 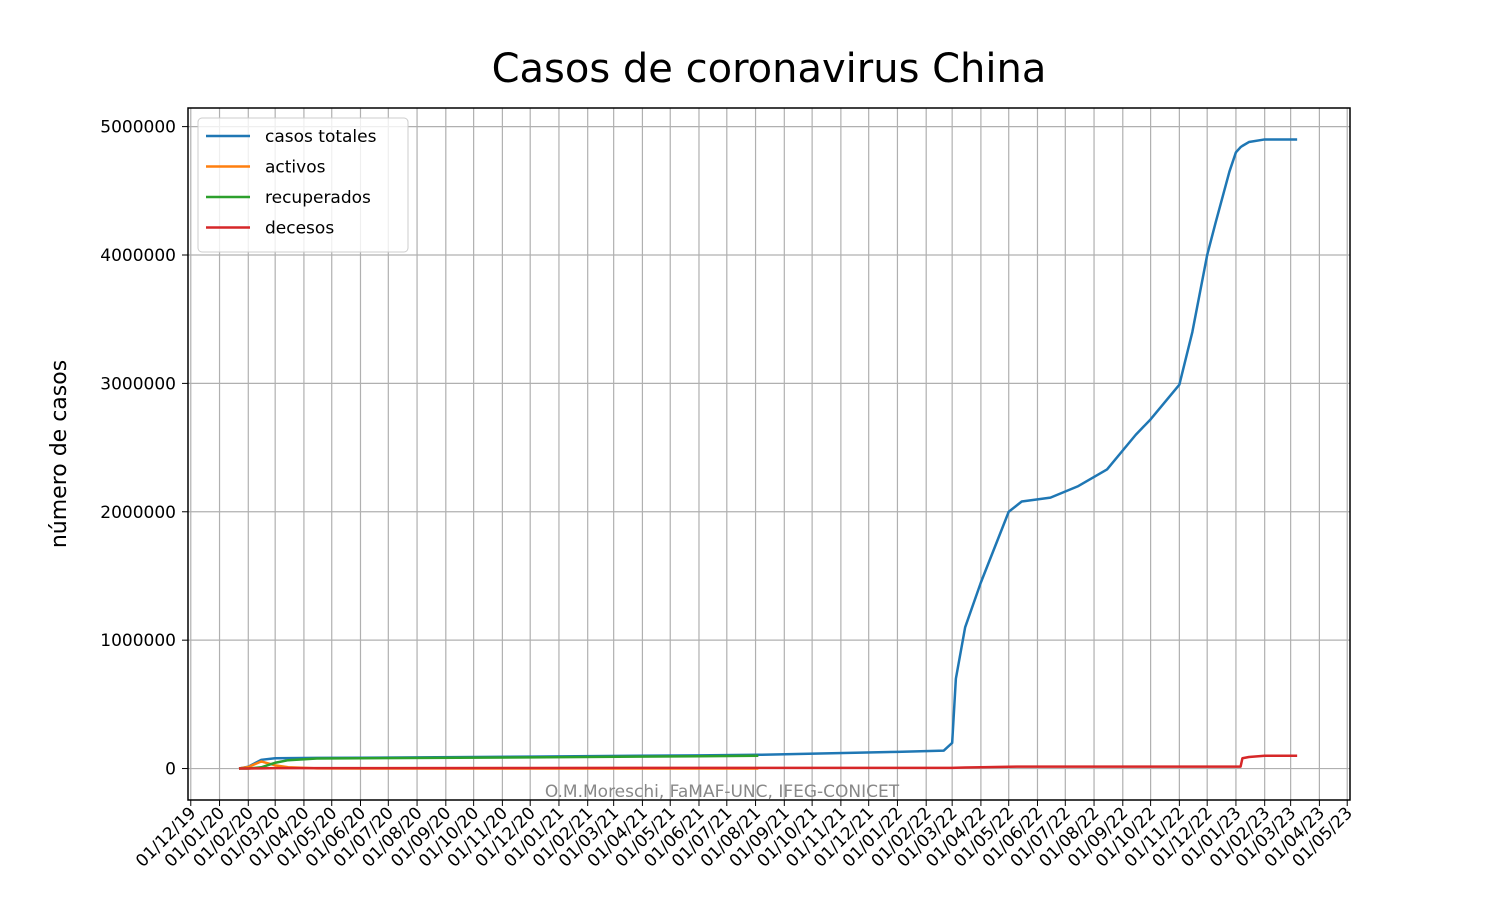 I want to click on legend-label: recuperados, so click(x=318, y=198).